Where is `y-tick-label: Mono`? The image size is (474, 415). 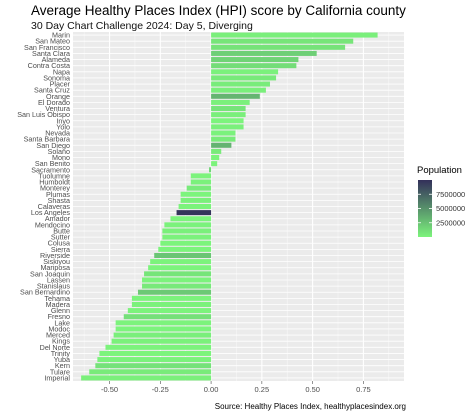
y-tick-label: Mono is located at coordinates (61, 157).